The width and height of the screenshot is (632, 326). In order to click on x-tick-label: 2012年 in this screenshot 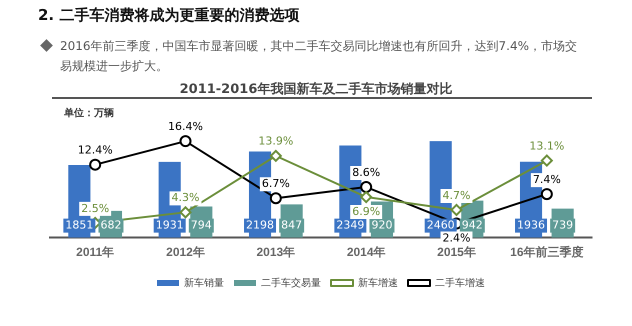, I will do `click(185, 252)`.